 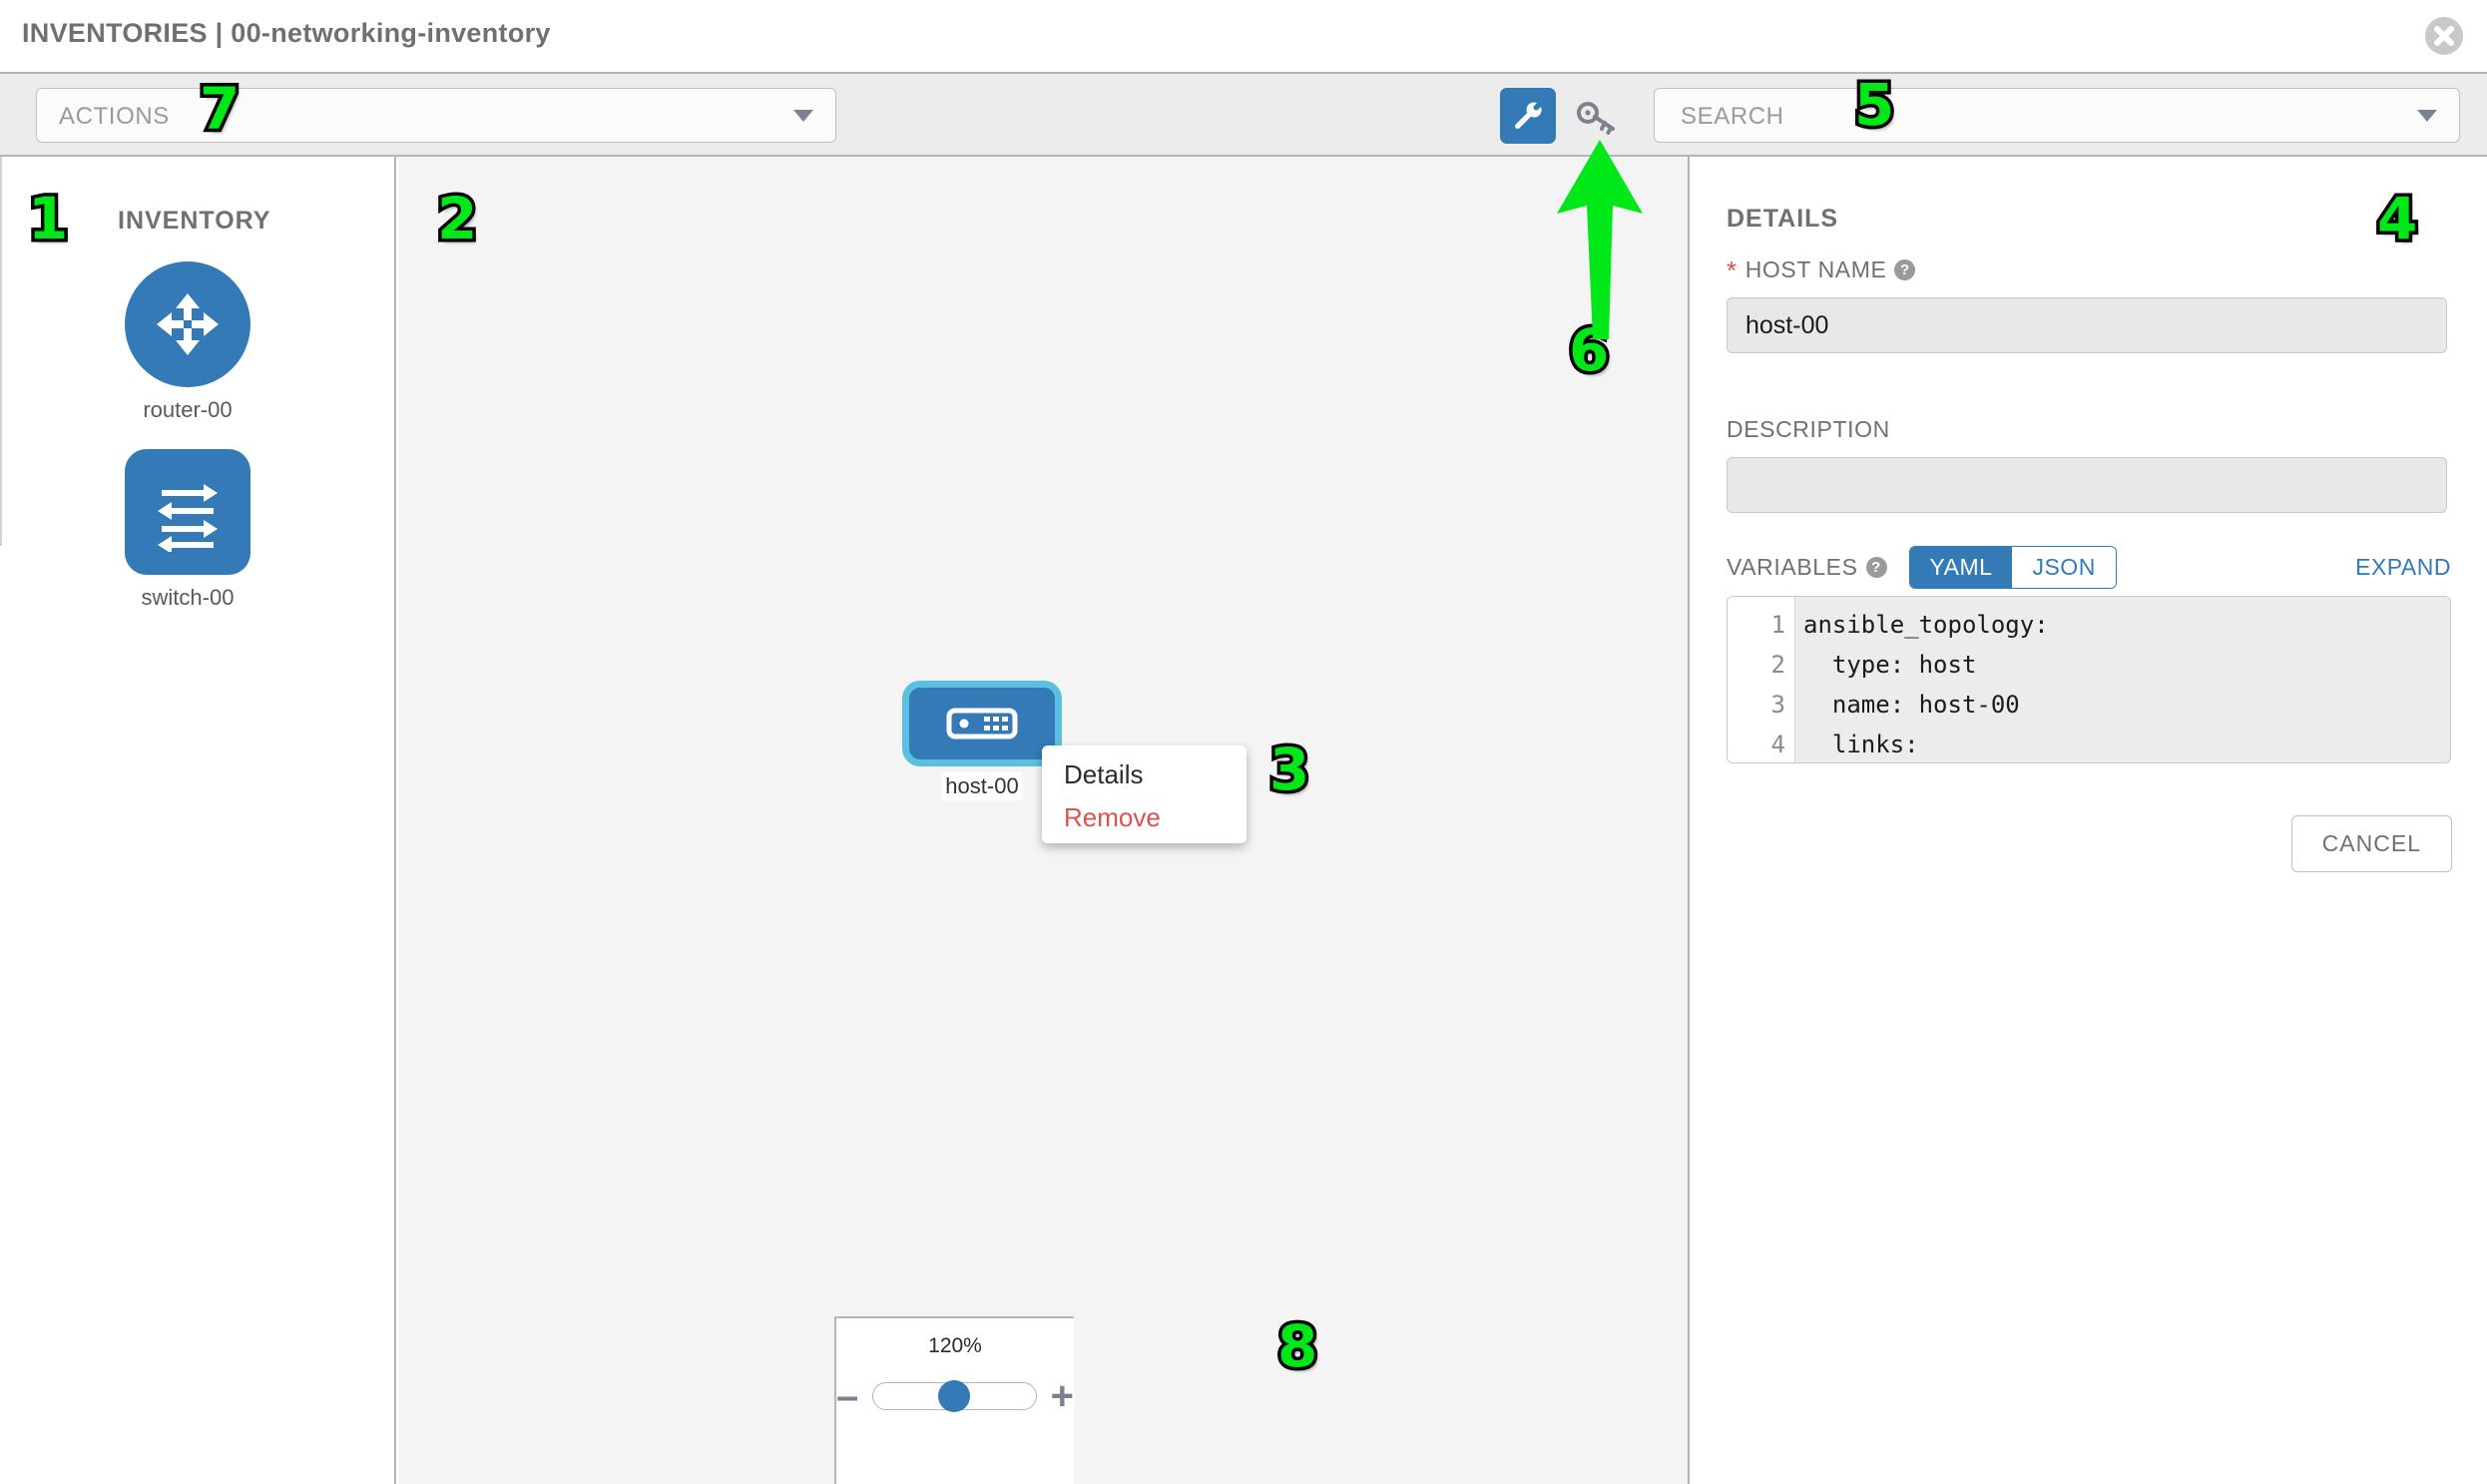 I want to click on code-line: links:, so click(x=1861, y=744).